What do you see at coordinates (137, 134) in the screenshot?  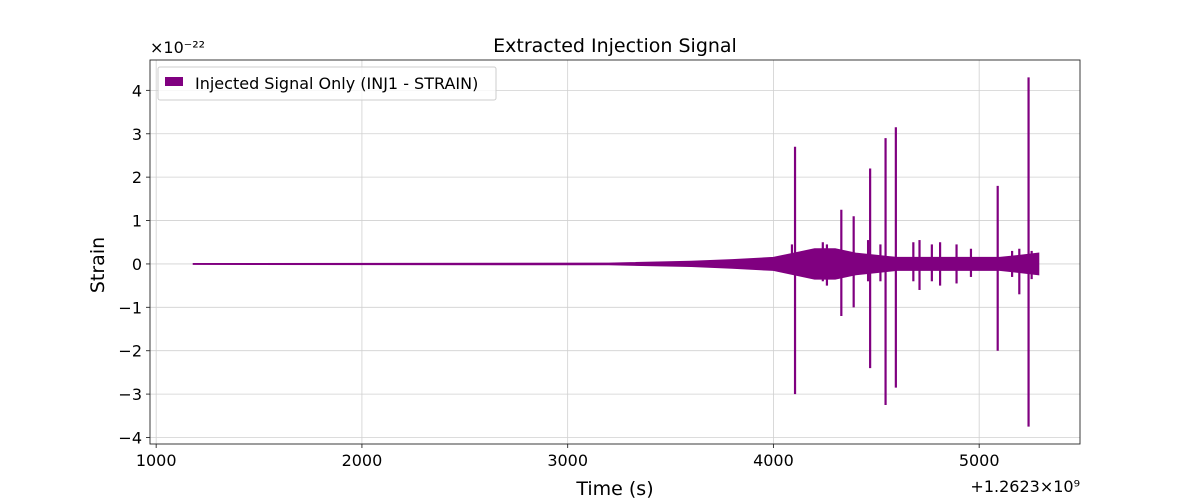 I see `y-tick-label: 3` at bounding box center [137, 134].